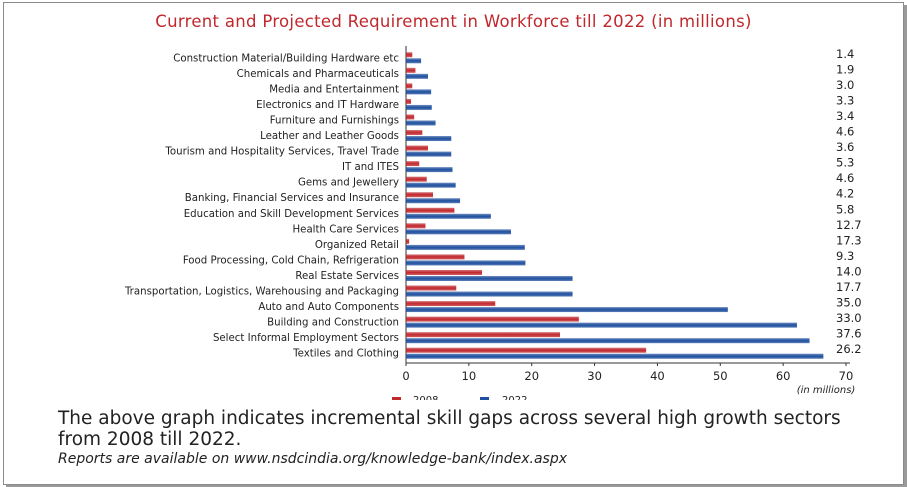 This screenshot has width=907, height=487. I want to click on category-label: Organized Retail, so click(357, 245).